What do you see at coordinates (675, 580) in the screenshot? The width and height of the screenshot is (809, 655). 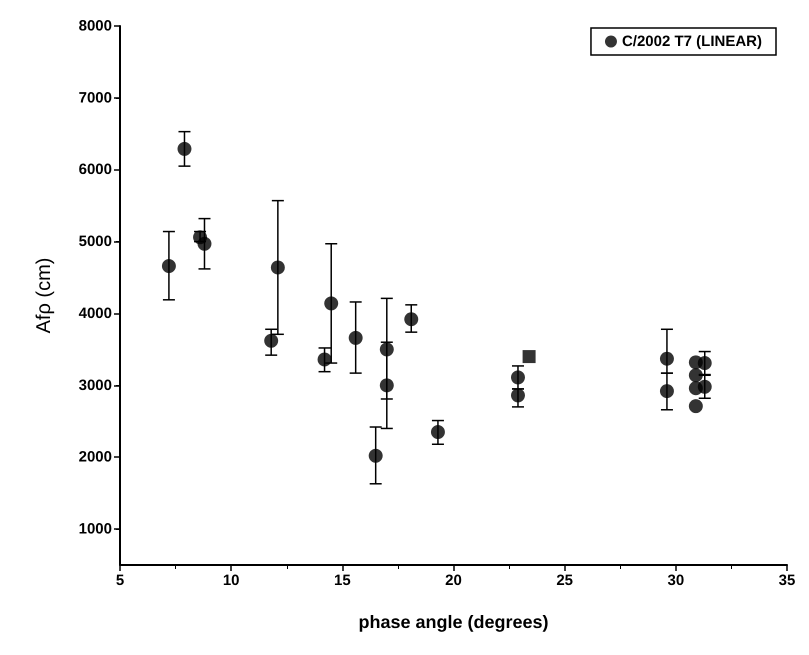 I see `x-tick-label: 30` at bounding box center [675, 580].